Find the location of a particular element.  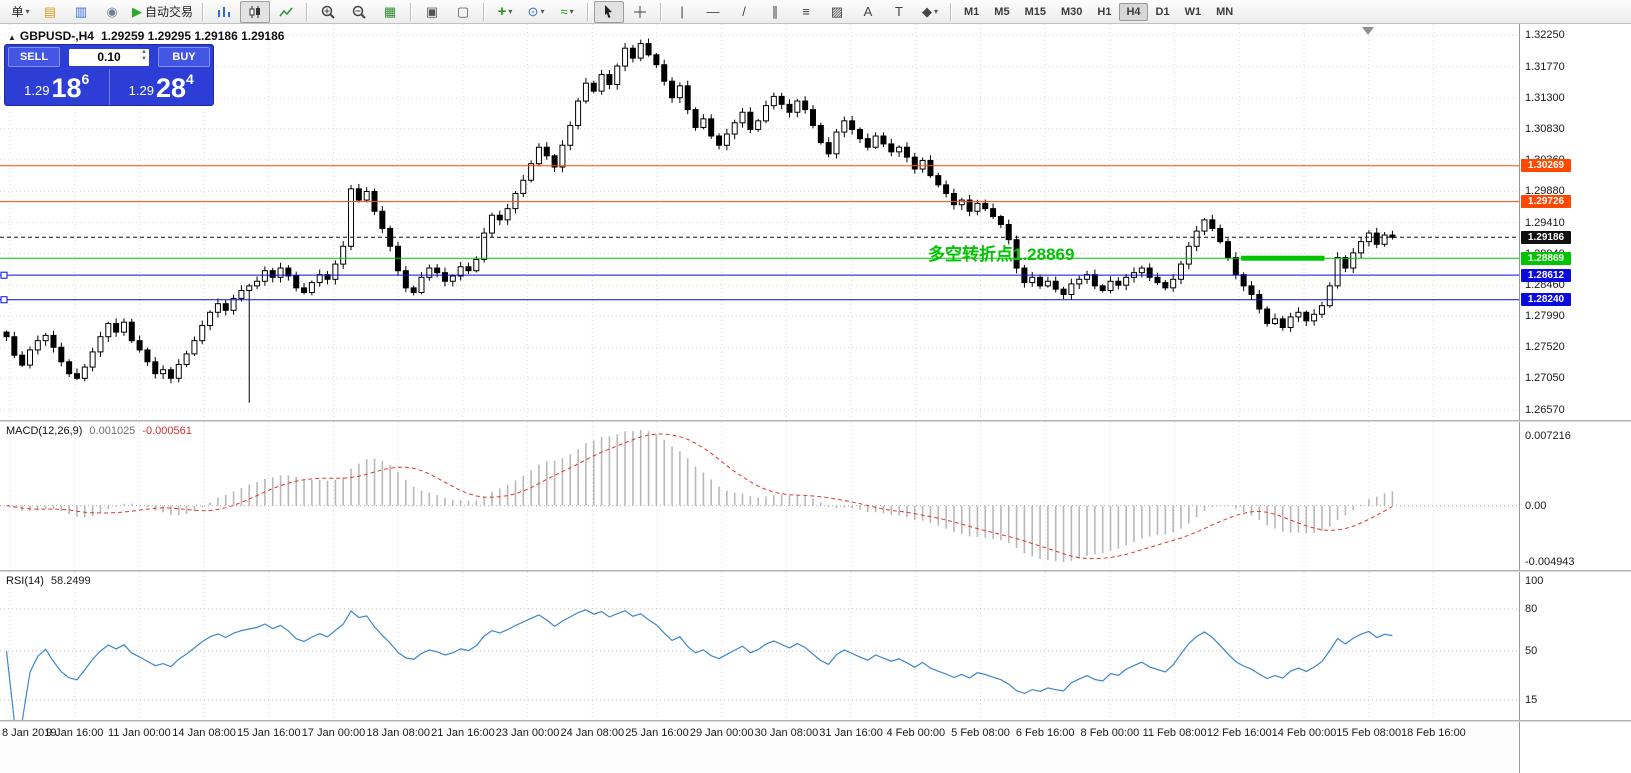

text-tool: A is located at coordinates (868, 11).